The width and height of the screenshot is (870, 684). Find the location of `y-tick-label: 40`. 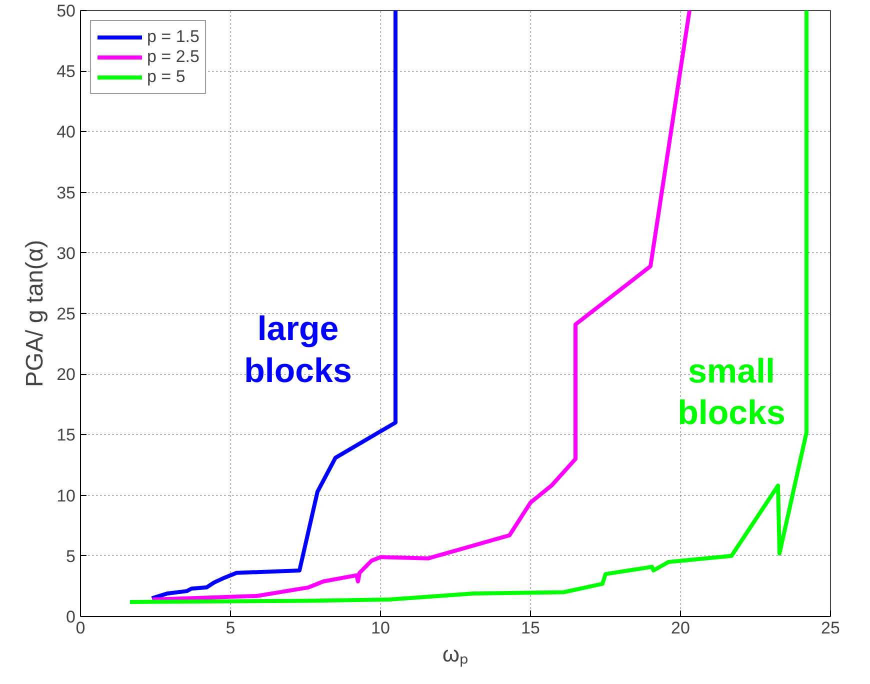

y-tick-label: 40 is located at coordinates (66, 132).